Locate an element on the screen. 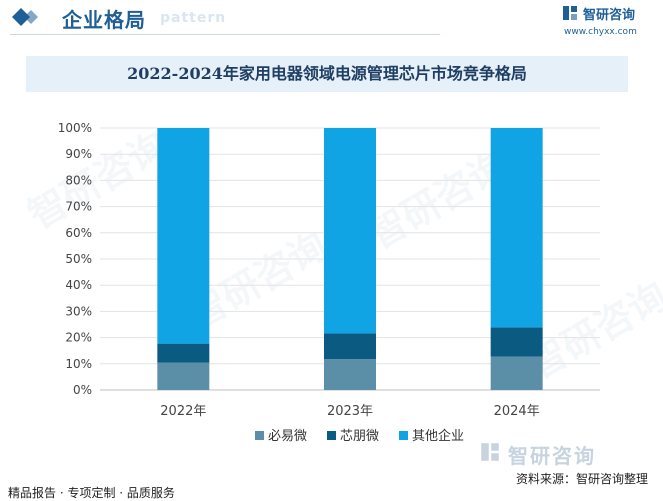 This screenshot has width=663, height=501. header: 企业格局 pattern is located at coordinates (331, 20).